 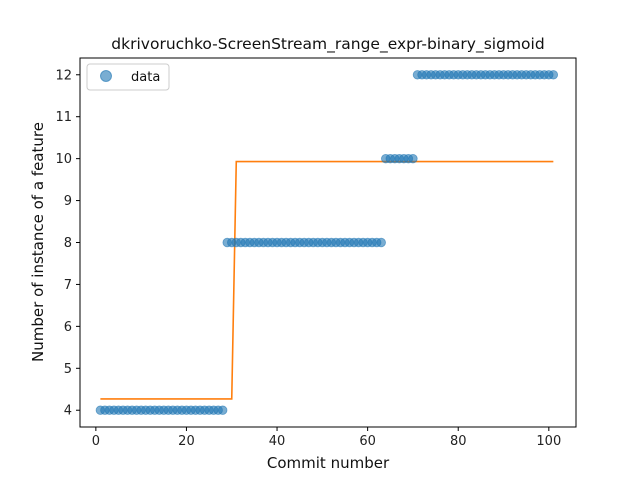 What do you see at coordinates (68, 285) in the screenshot?
I see `y-tick-label: 7` at bounding box center [68, 285].